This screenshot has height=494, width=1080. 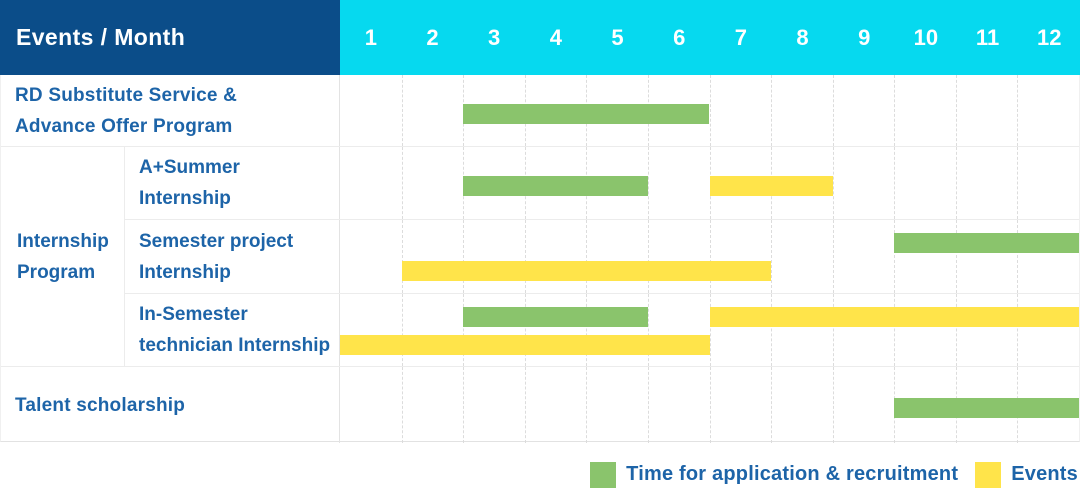 What do you see at coordinates (864, 37) in the screenshot?
I see `month-label: 9` at bounding box center [864, 37].